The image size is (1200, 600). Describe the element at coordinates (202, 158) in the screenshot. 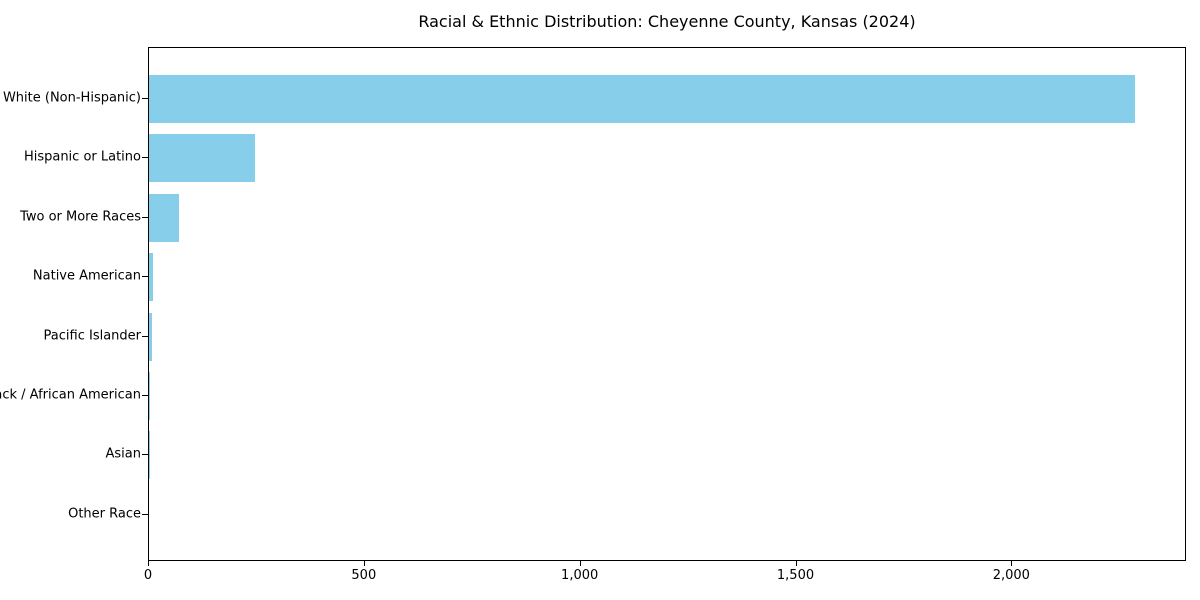

I see `bar-hispanic-or-latino` at that location.